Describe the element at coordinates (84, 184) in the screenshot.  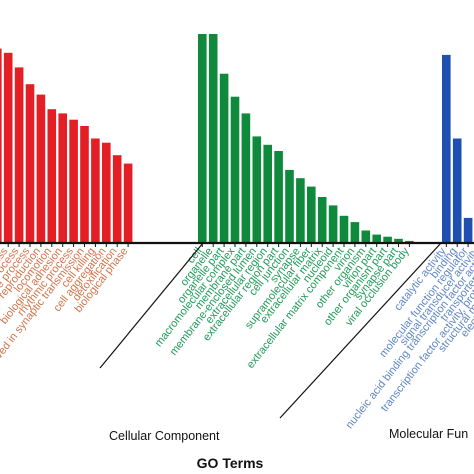
I see `bar-multi-organism-process-involved-in-synaptic-transmission` at that location.